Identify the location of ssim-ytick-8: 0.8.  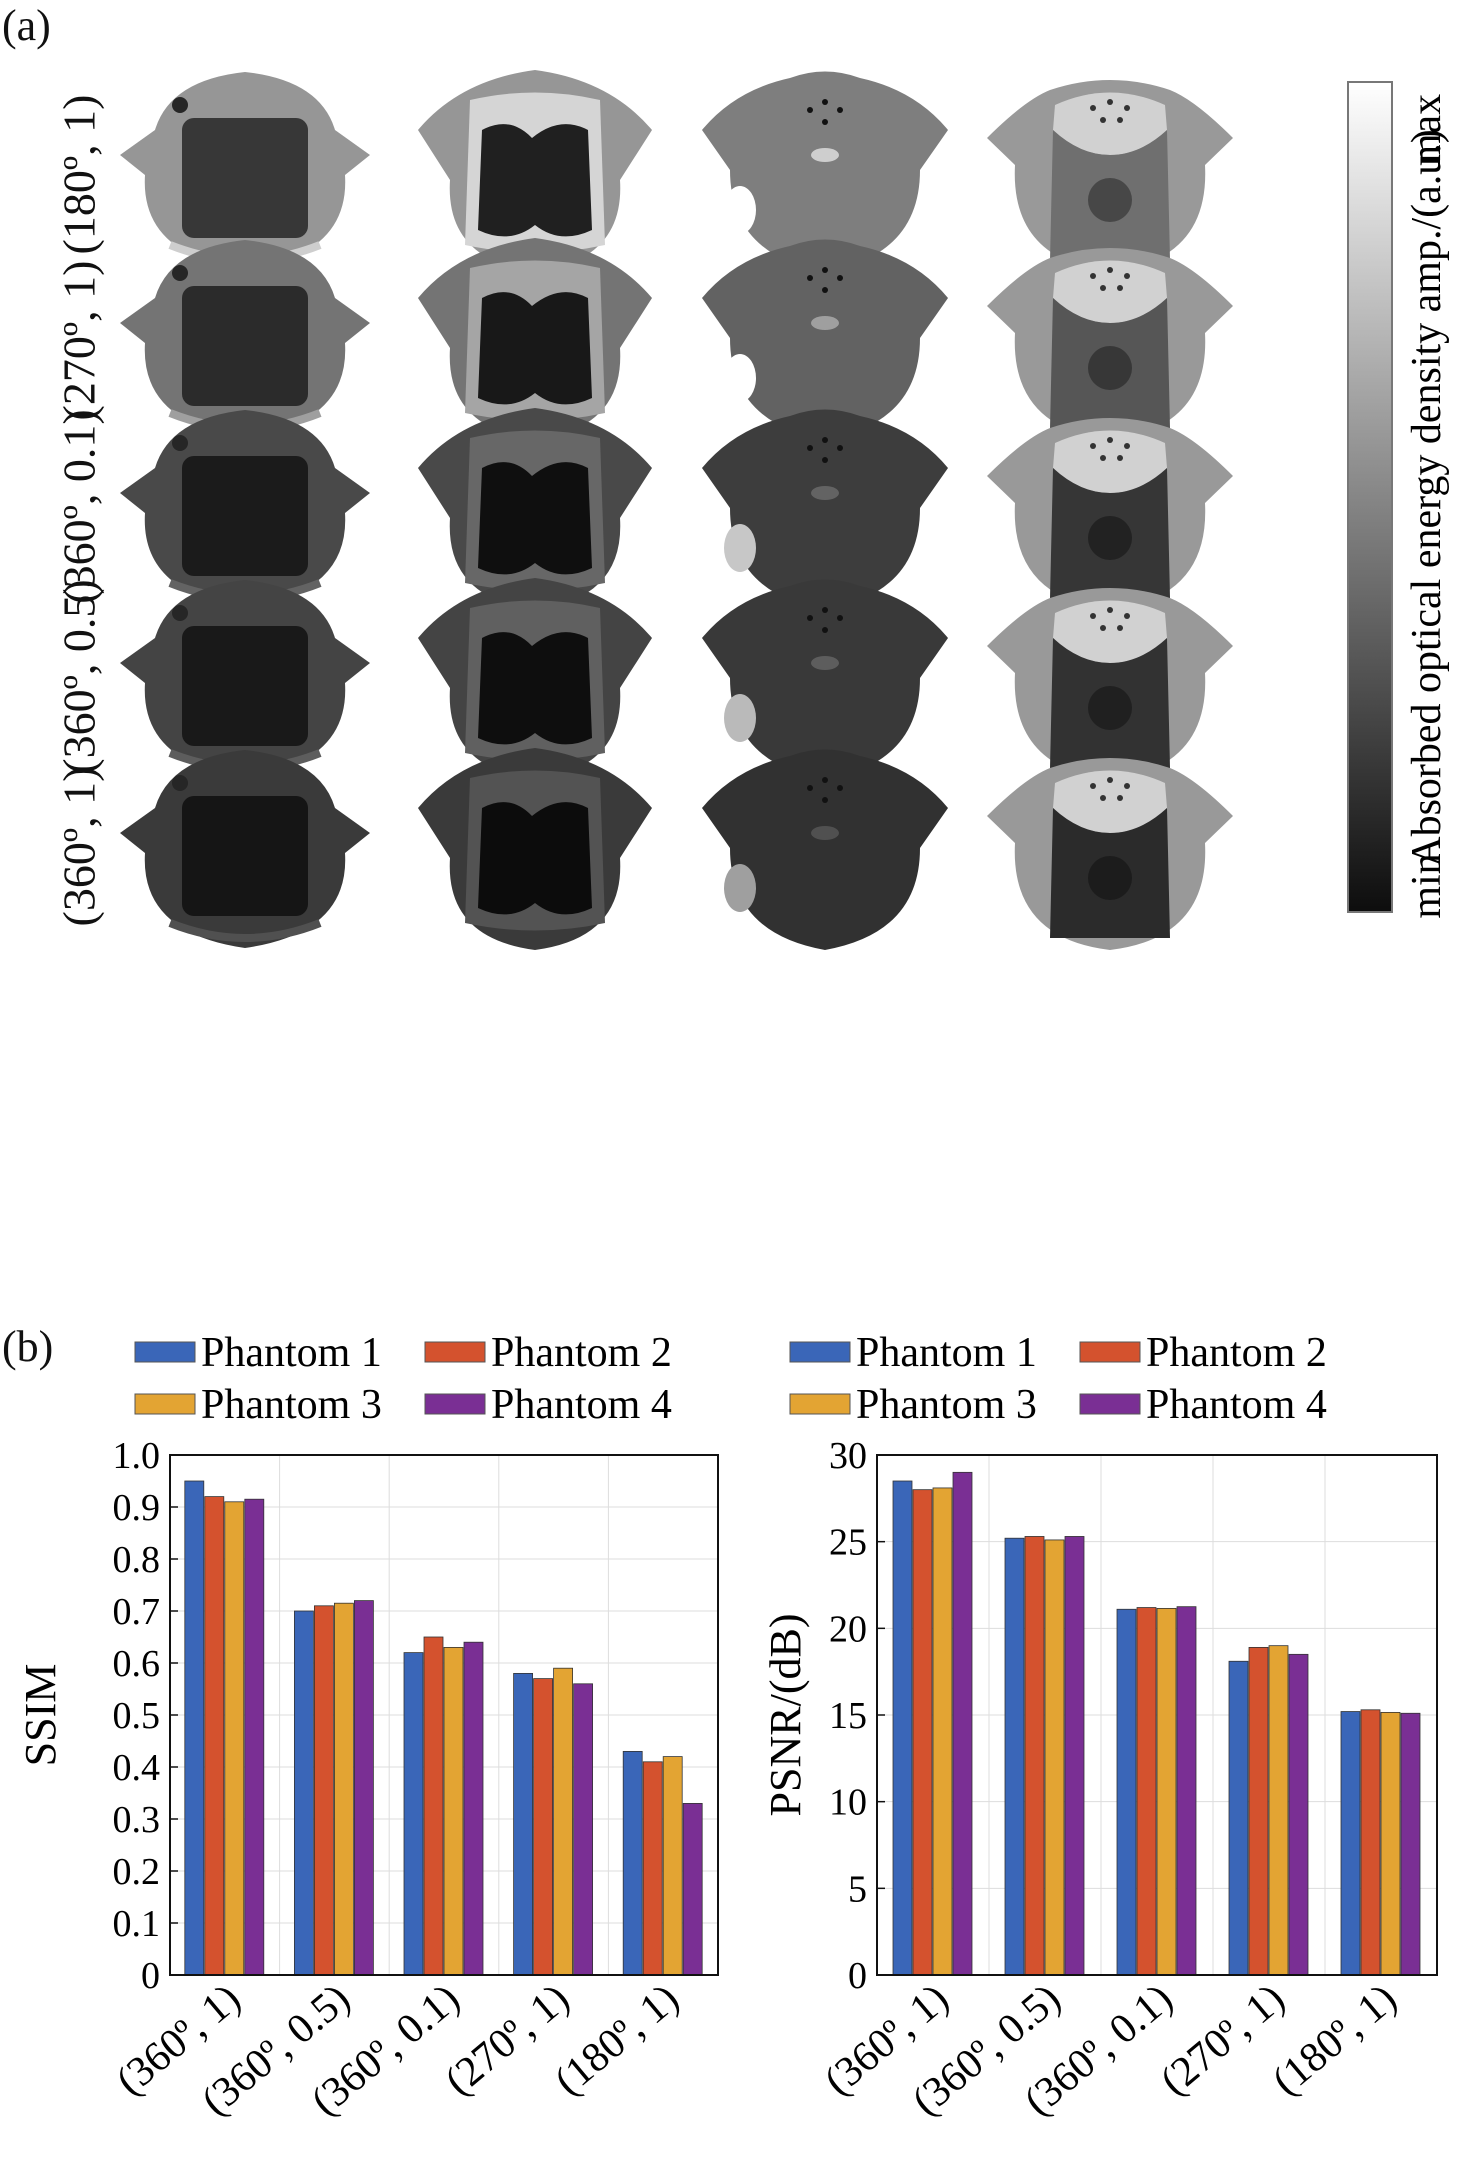
(137, 1560).